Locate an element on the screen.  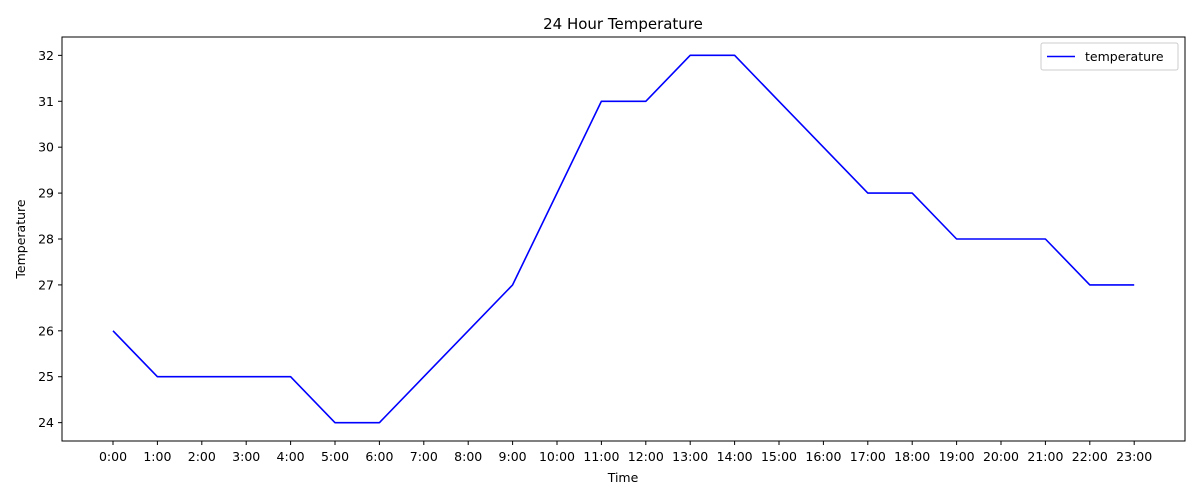
legend: temperature is located at coordinates (1109, 56).